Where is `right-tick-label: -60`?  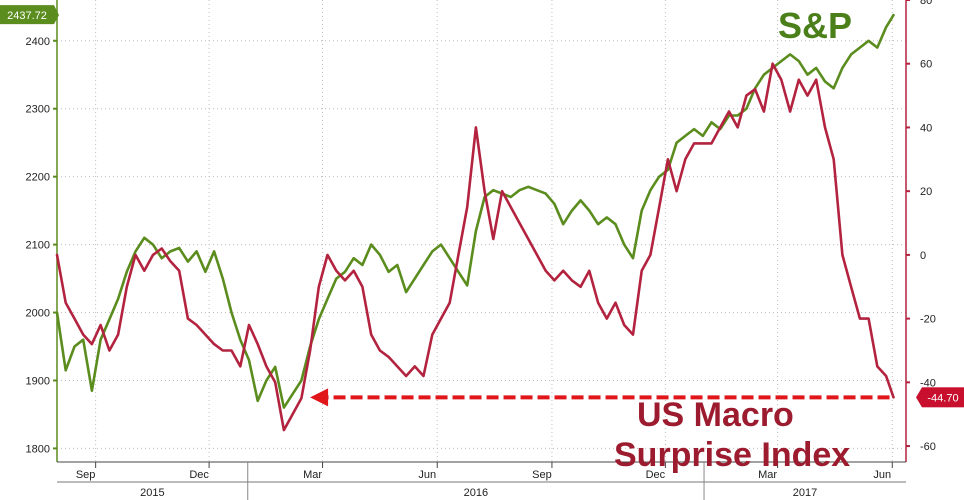
right-tick-label: -60 is located at coordinates (928, 447).